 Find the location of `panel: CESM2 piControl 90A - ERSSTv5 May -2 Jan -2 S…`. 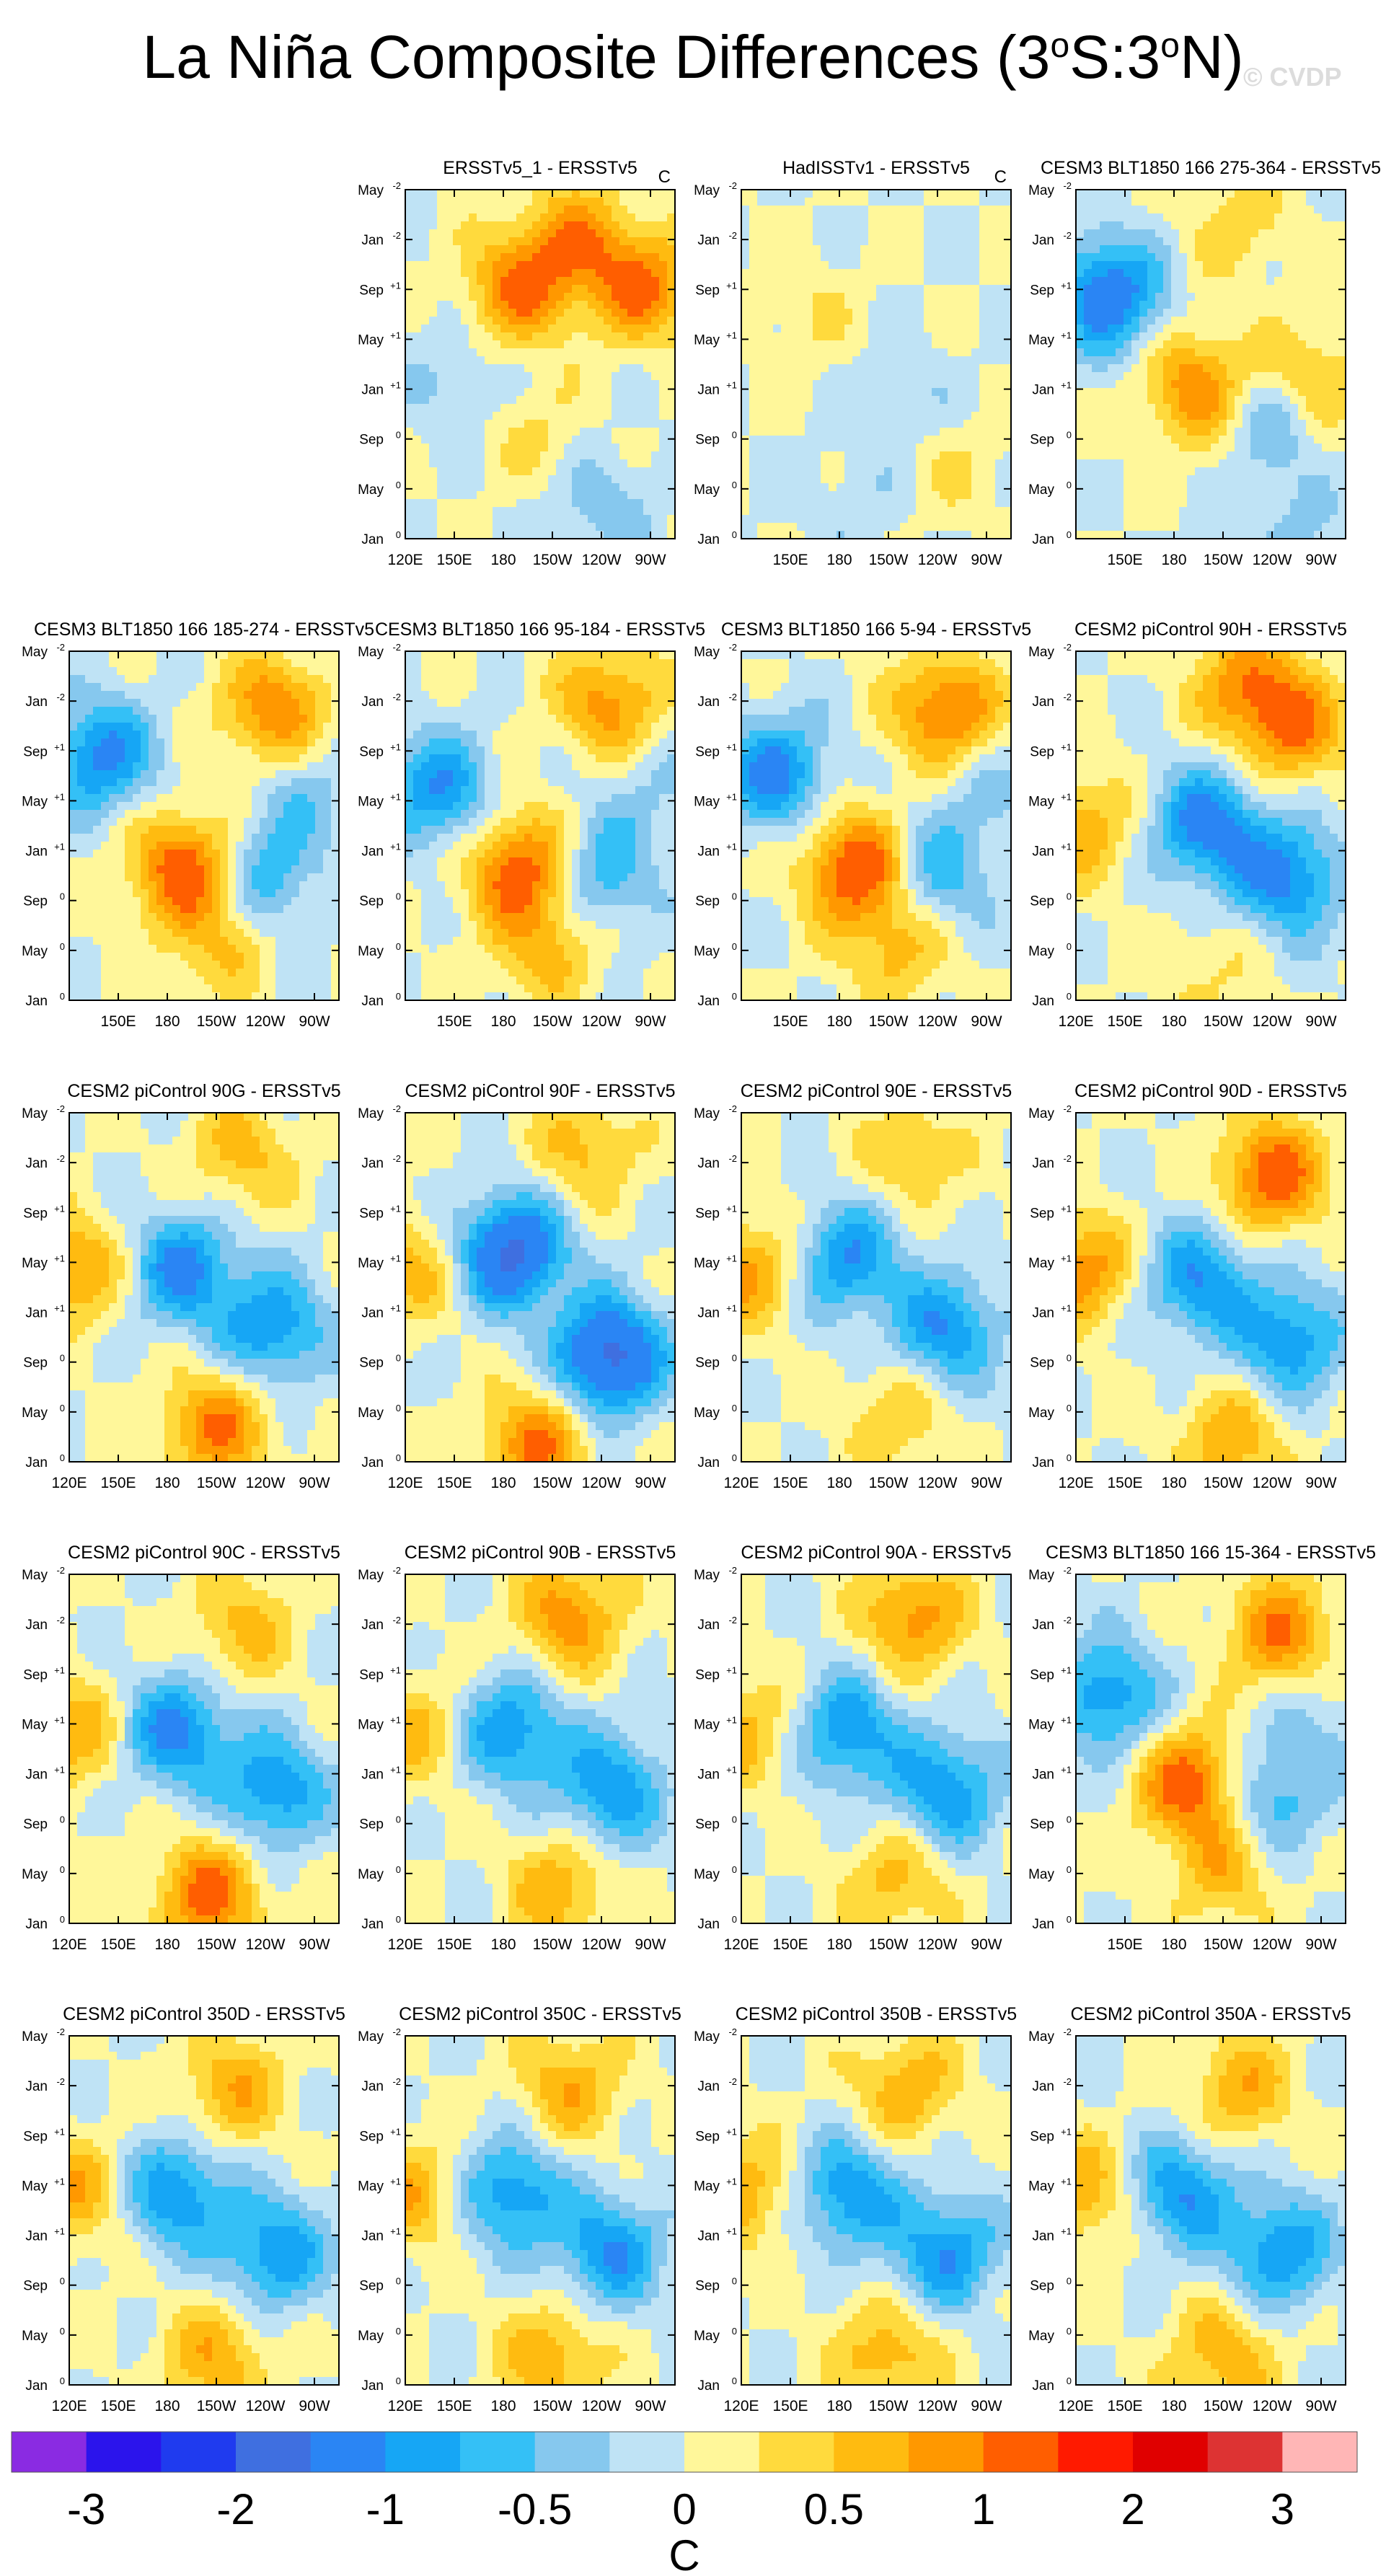

panel: CESM2 piControl 90A - ERSSTv5 May -2 Jan -2 S… is located at coordinates (853, 1748).